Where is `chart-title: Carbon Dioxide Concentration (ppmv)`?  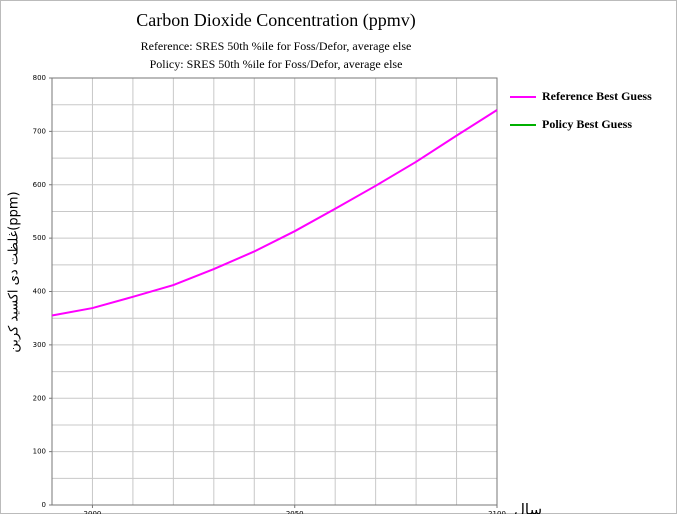 chart-title: Carbon Dioxide Concentration (ppmv) is located at coordinates (275, 20).